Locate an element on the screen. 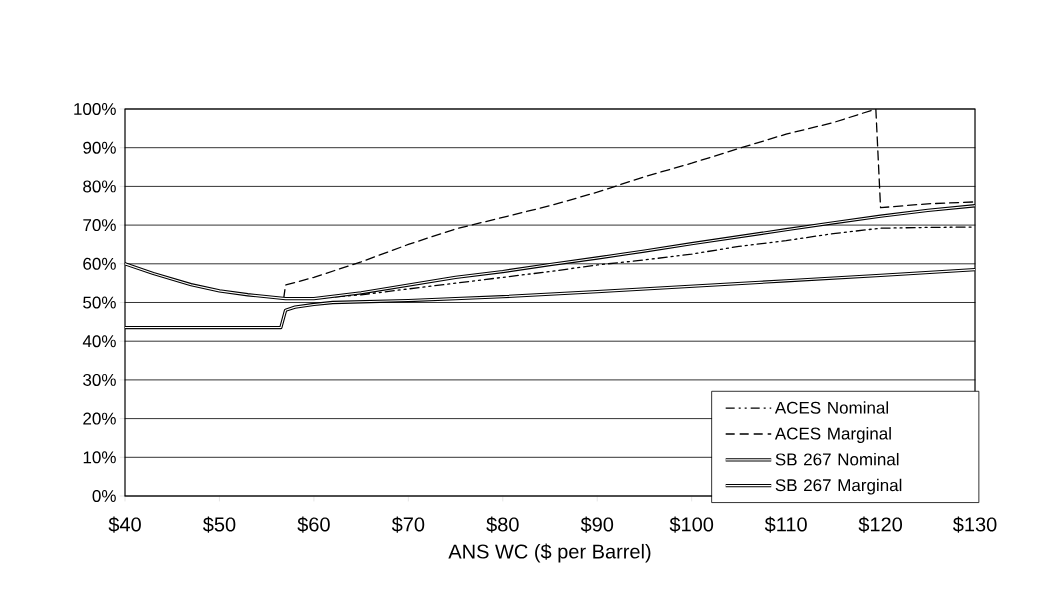 The height and width of the screenshot is (600, 1057). y-tick-label: 100% is located at coordinates (95, 109).